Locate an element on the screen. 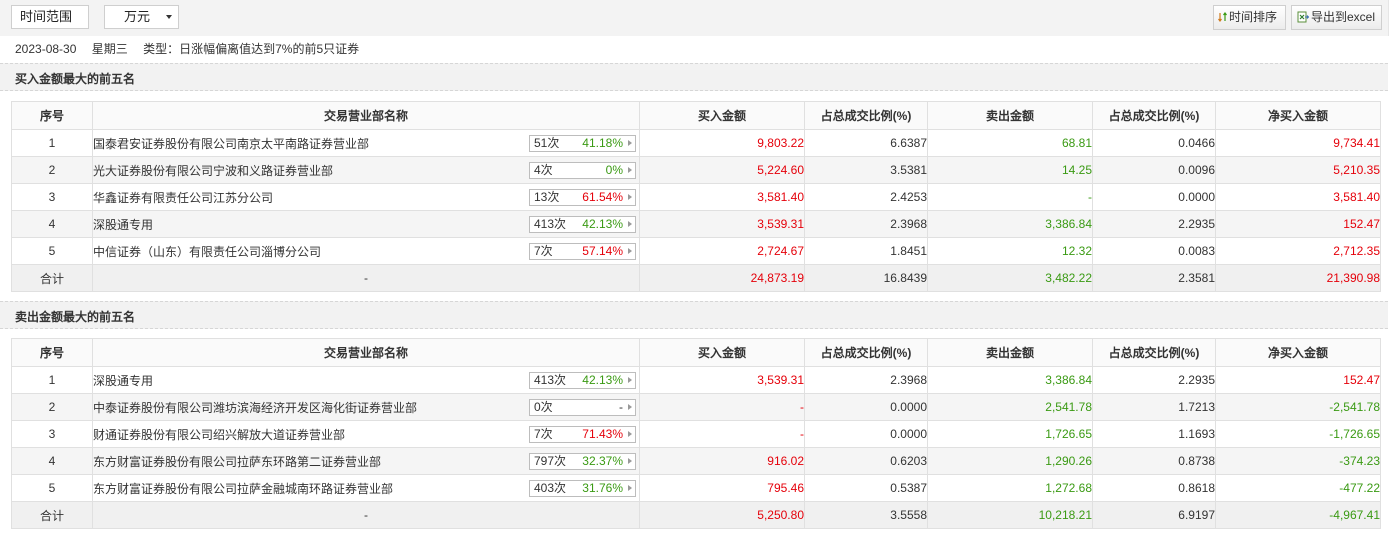  buy-ratio: 2.3968 is located at coordinates (866, 380).